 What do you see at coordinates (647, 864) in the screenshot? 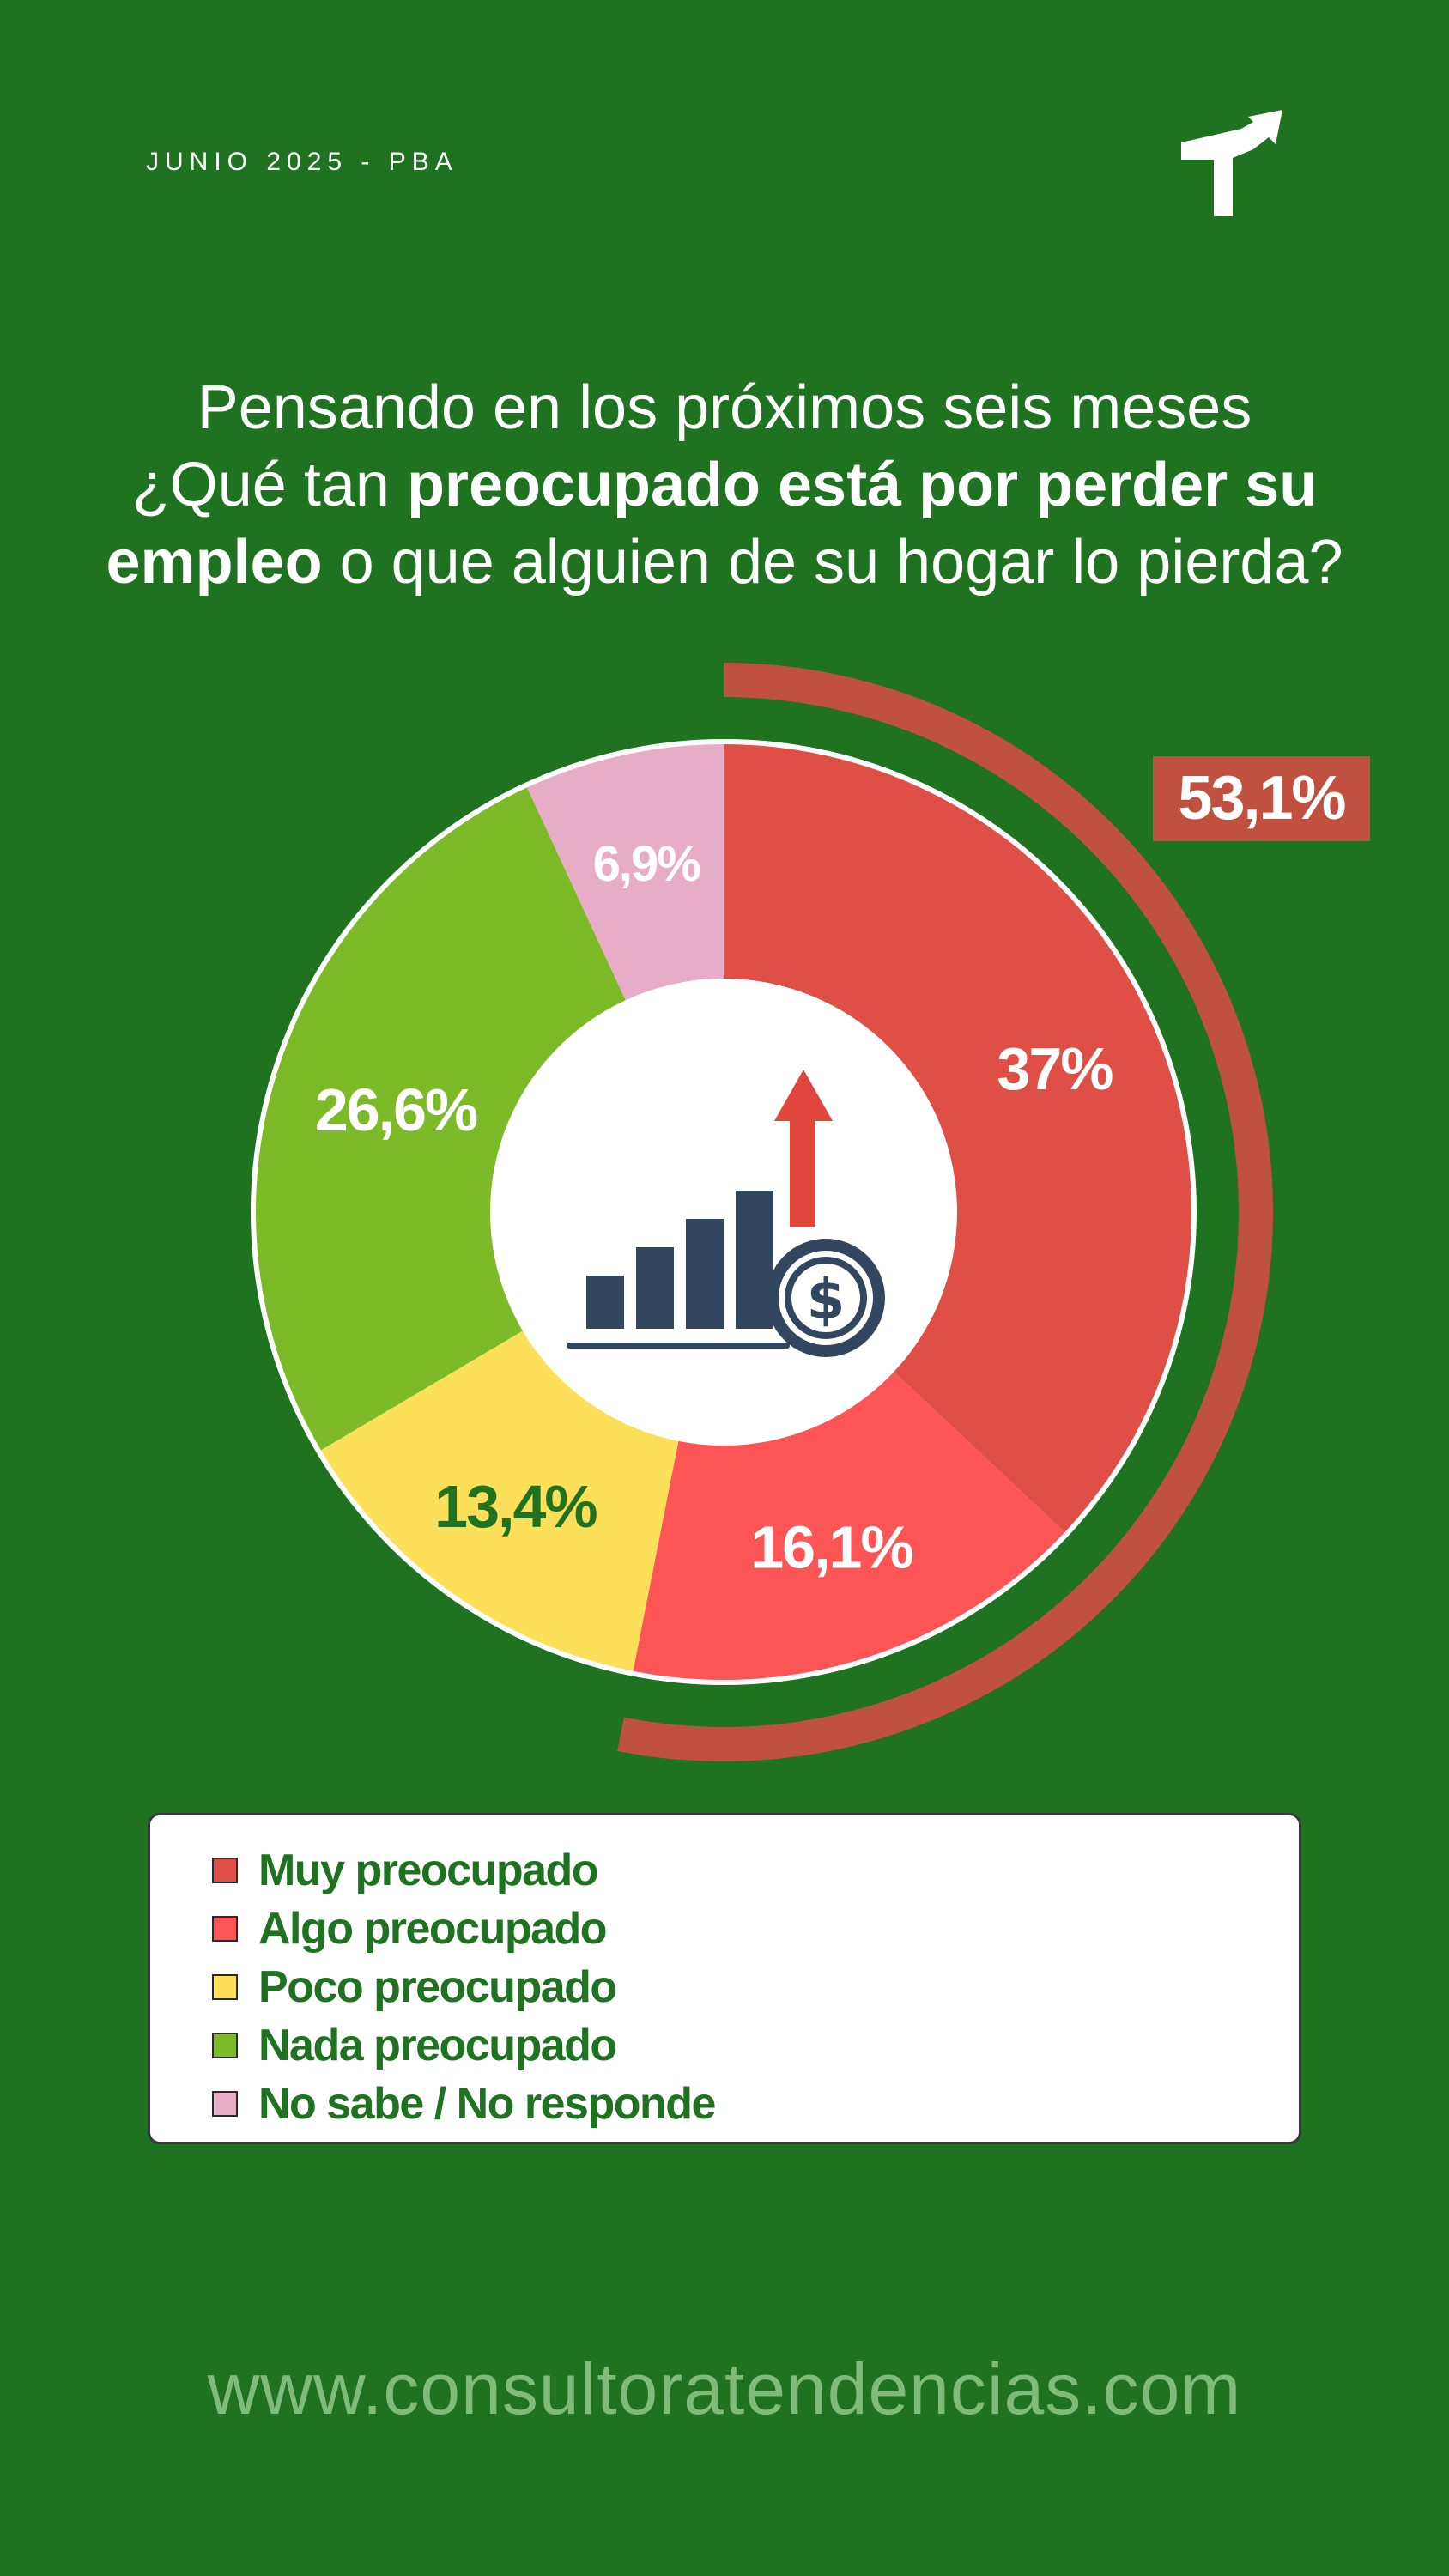
I see `slice-label-no-sabe: 6,9%` at bounding box center [647, 864].